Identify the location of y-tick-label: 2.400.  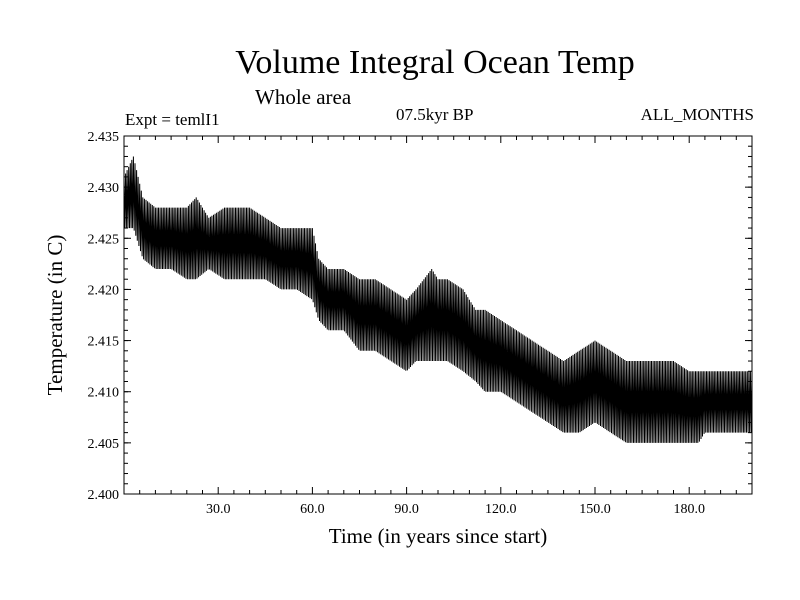
(104, 495).